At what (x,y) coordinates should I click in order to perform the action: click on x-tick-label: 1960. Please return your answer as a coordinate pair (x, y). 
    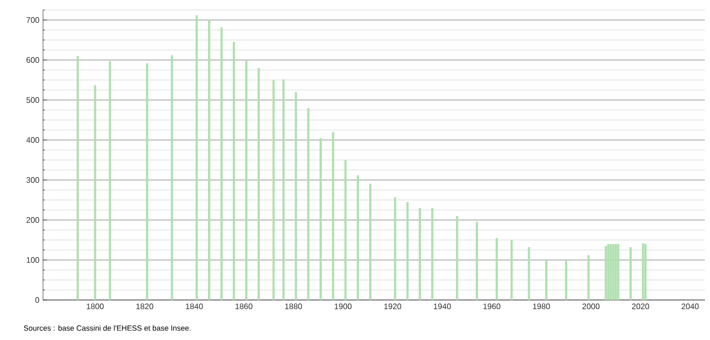
    Looking at the image, I should click on (491, 307).